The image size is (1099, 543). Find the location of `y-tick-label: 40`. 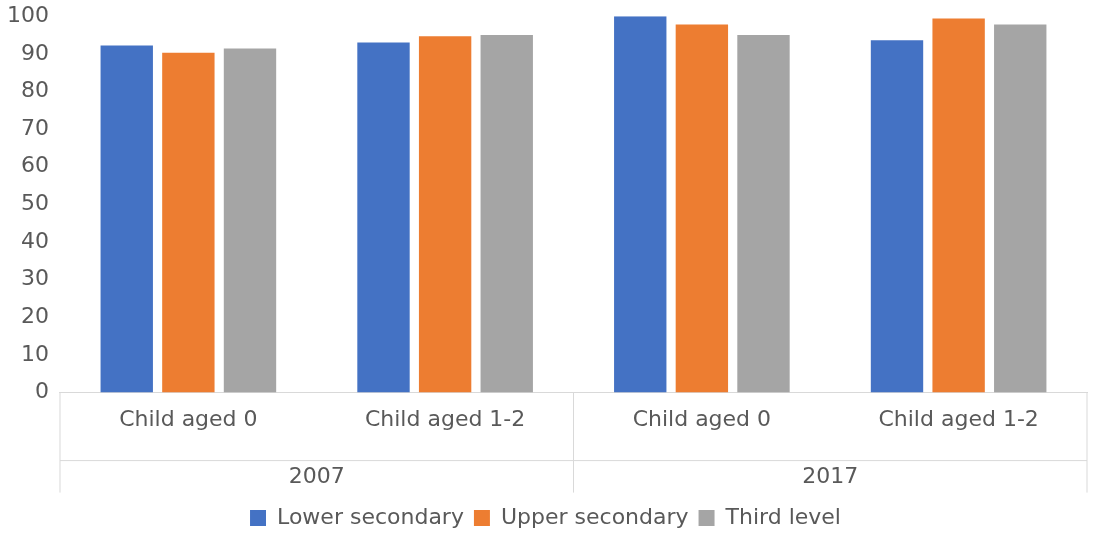

y-tick-label: 40 is located at coordinates (34, 240).